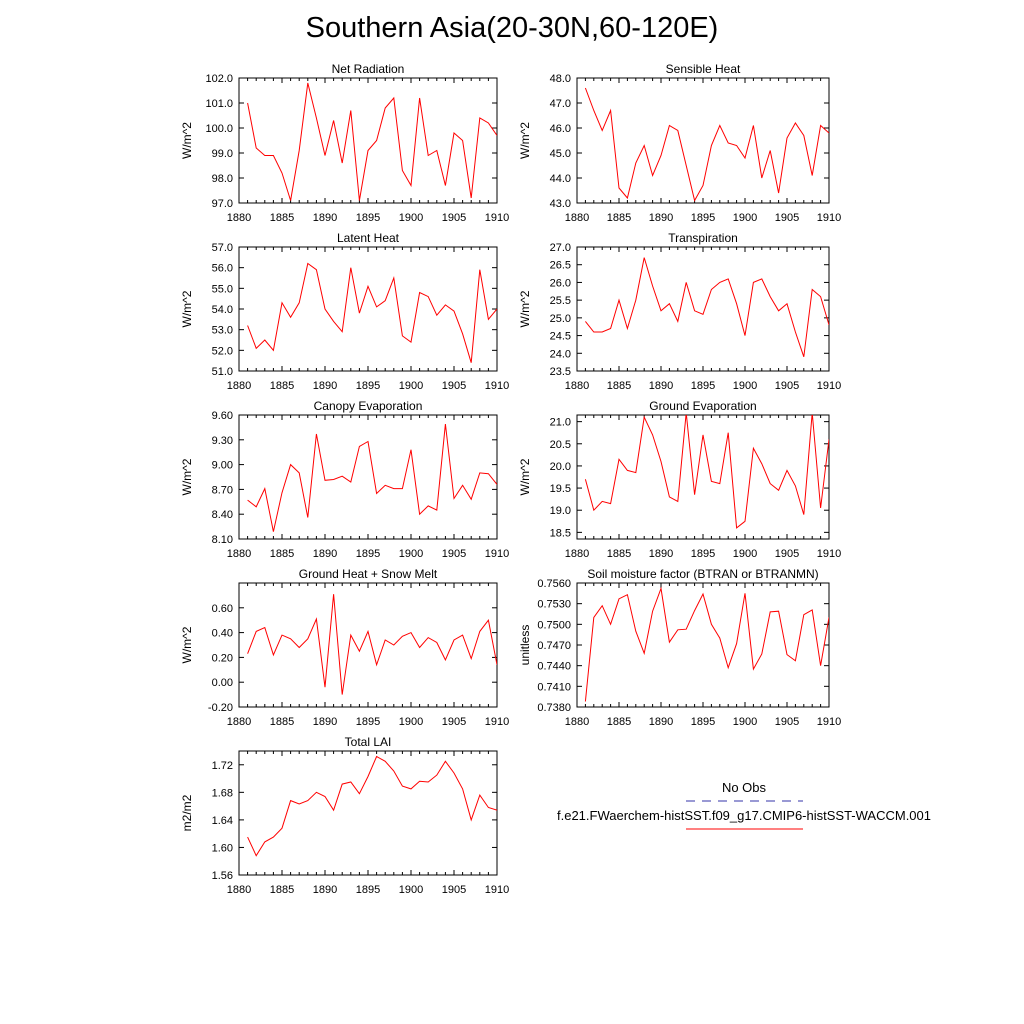  What do you see at coordinates (219, 129) in the screenshot?
I see `y-tick-label: 100.0` at bounding box center [219, 129].